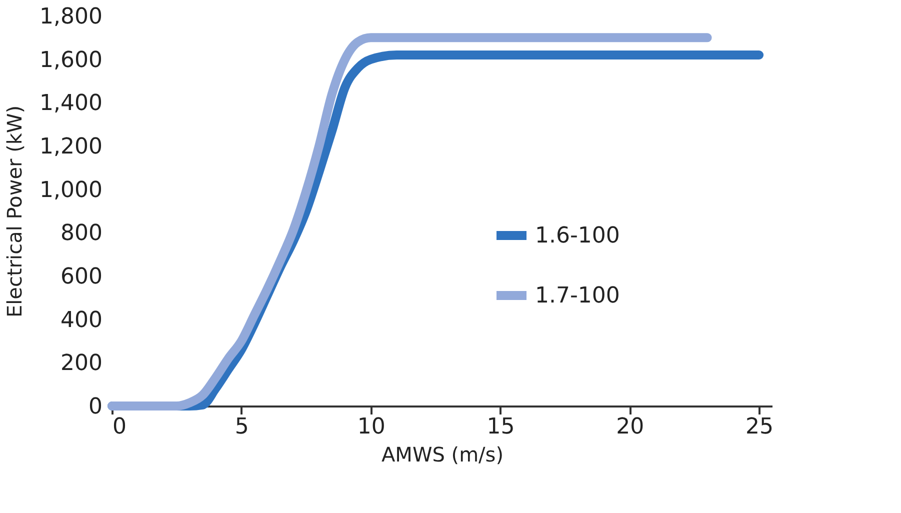  Describe the element at coordinates (119, 427) in the screenshot. I see `x-tick-label: 0` at that location.